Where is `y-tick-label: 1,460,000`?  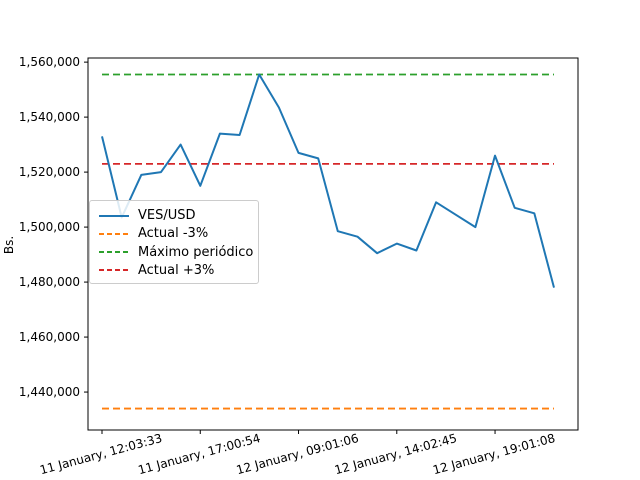 y-tick-label: 1,460,000 is located at coordinates (49, 337).